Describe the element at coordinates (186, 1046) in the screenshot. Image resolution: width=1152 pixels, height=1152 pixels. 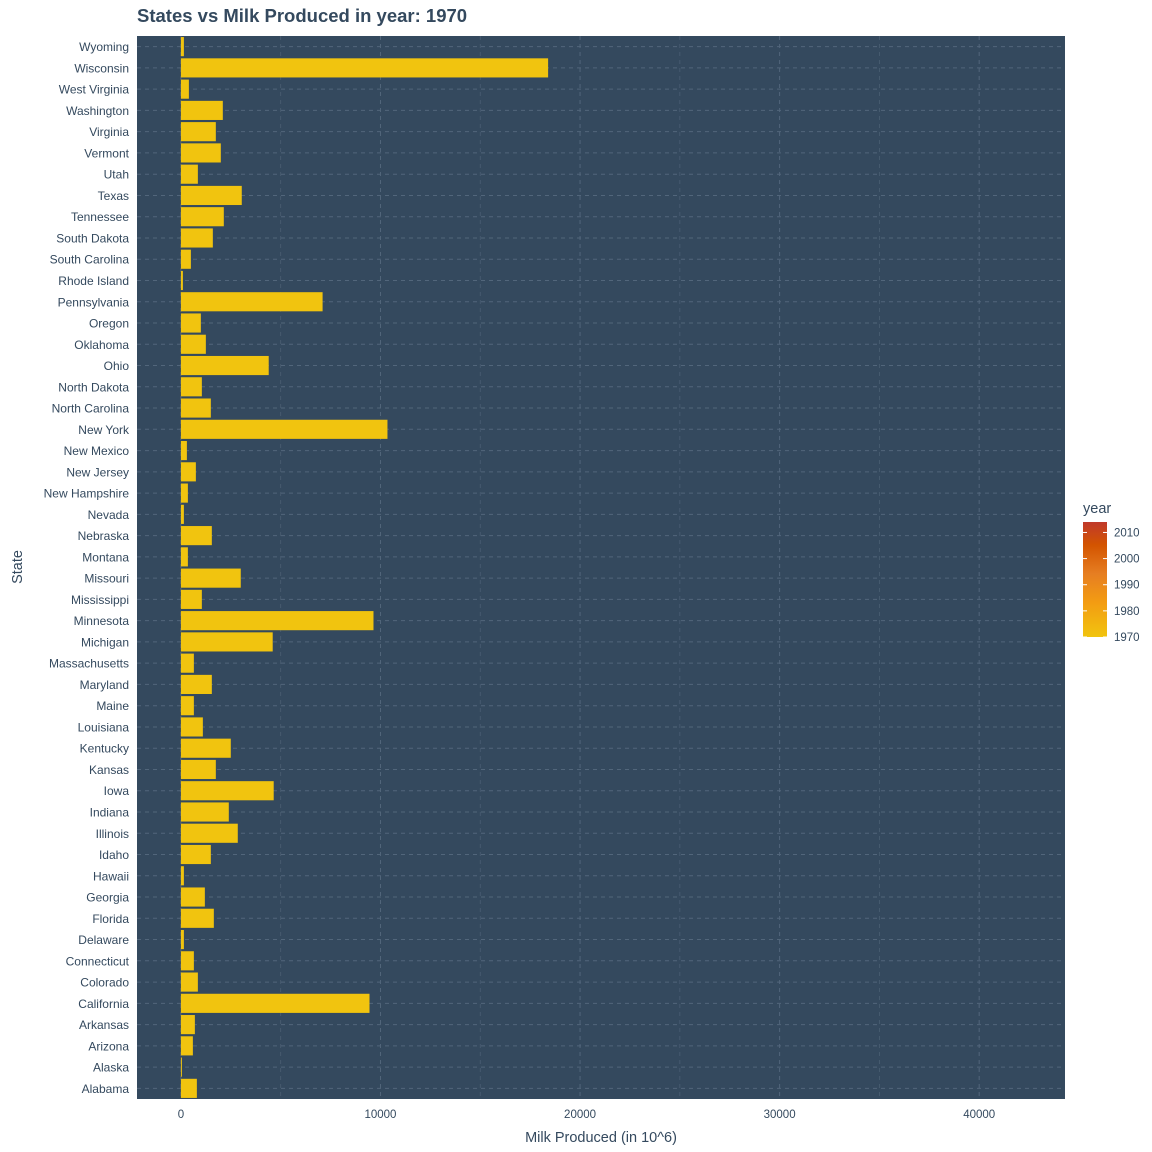
I see `bar-arizona` at that location.